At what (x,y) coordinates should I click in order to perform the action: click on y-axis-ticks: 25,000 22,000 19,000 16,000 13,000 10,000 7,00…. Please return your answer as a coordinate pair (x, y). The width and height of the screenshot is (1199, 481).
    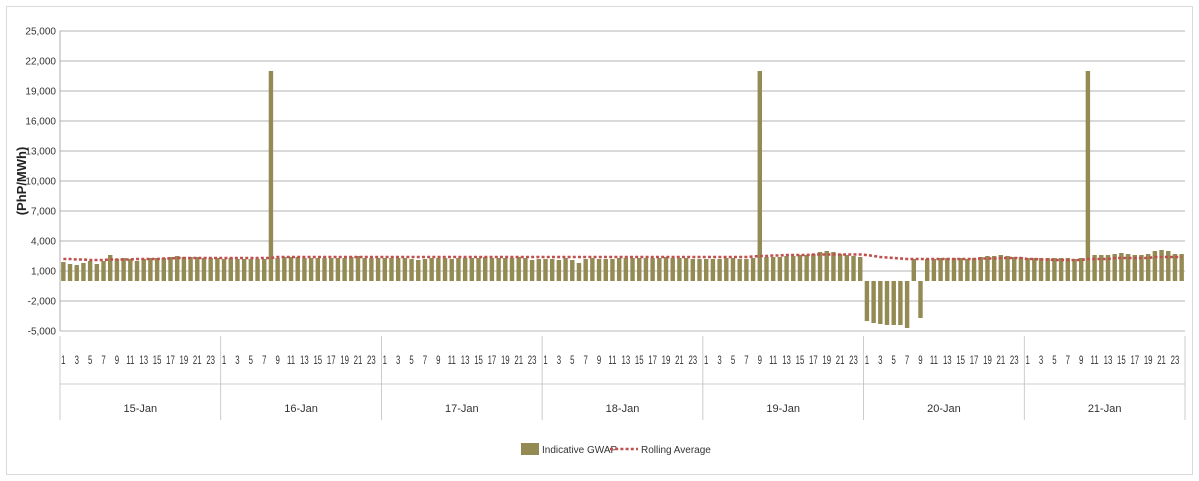
    Looking at the image, I should click on (40, 182).